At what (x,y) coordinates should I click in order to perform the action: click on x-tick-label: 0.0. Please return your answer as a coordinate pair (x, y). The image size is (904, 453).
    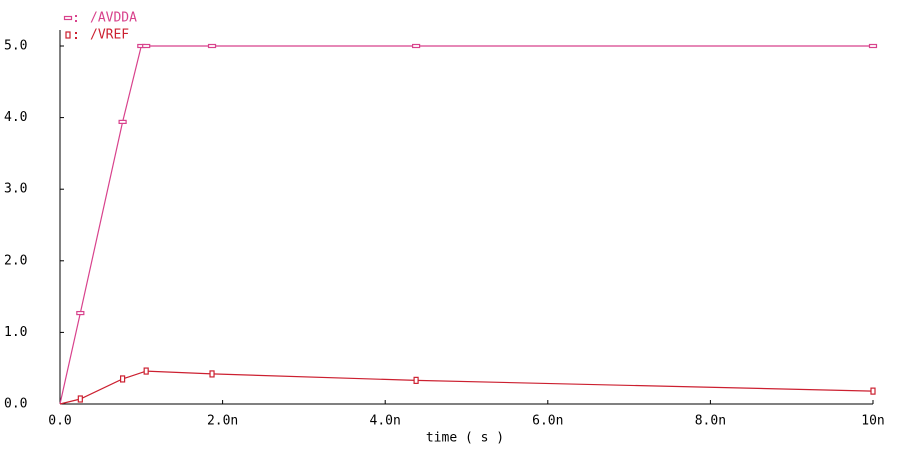
    Looking at the image, I should click on (59, 421).